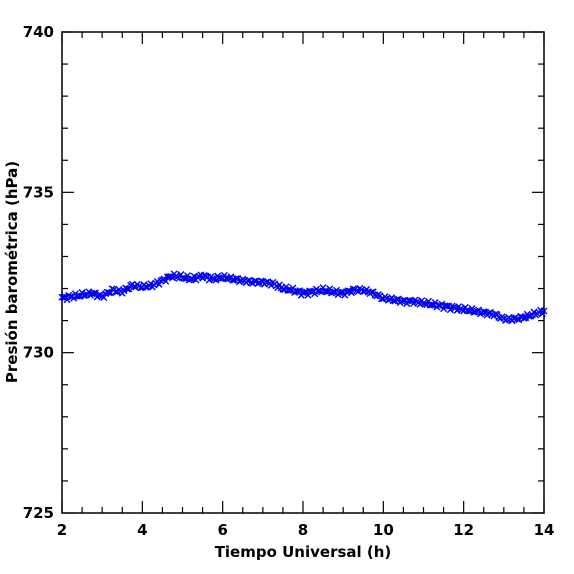  Describe the element at coordinates (303, 297) in the screenshot. I see `data-points` at that location.